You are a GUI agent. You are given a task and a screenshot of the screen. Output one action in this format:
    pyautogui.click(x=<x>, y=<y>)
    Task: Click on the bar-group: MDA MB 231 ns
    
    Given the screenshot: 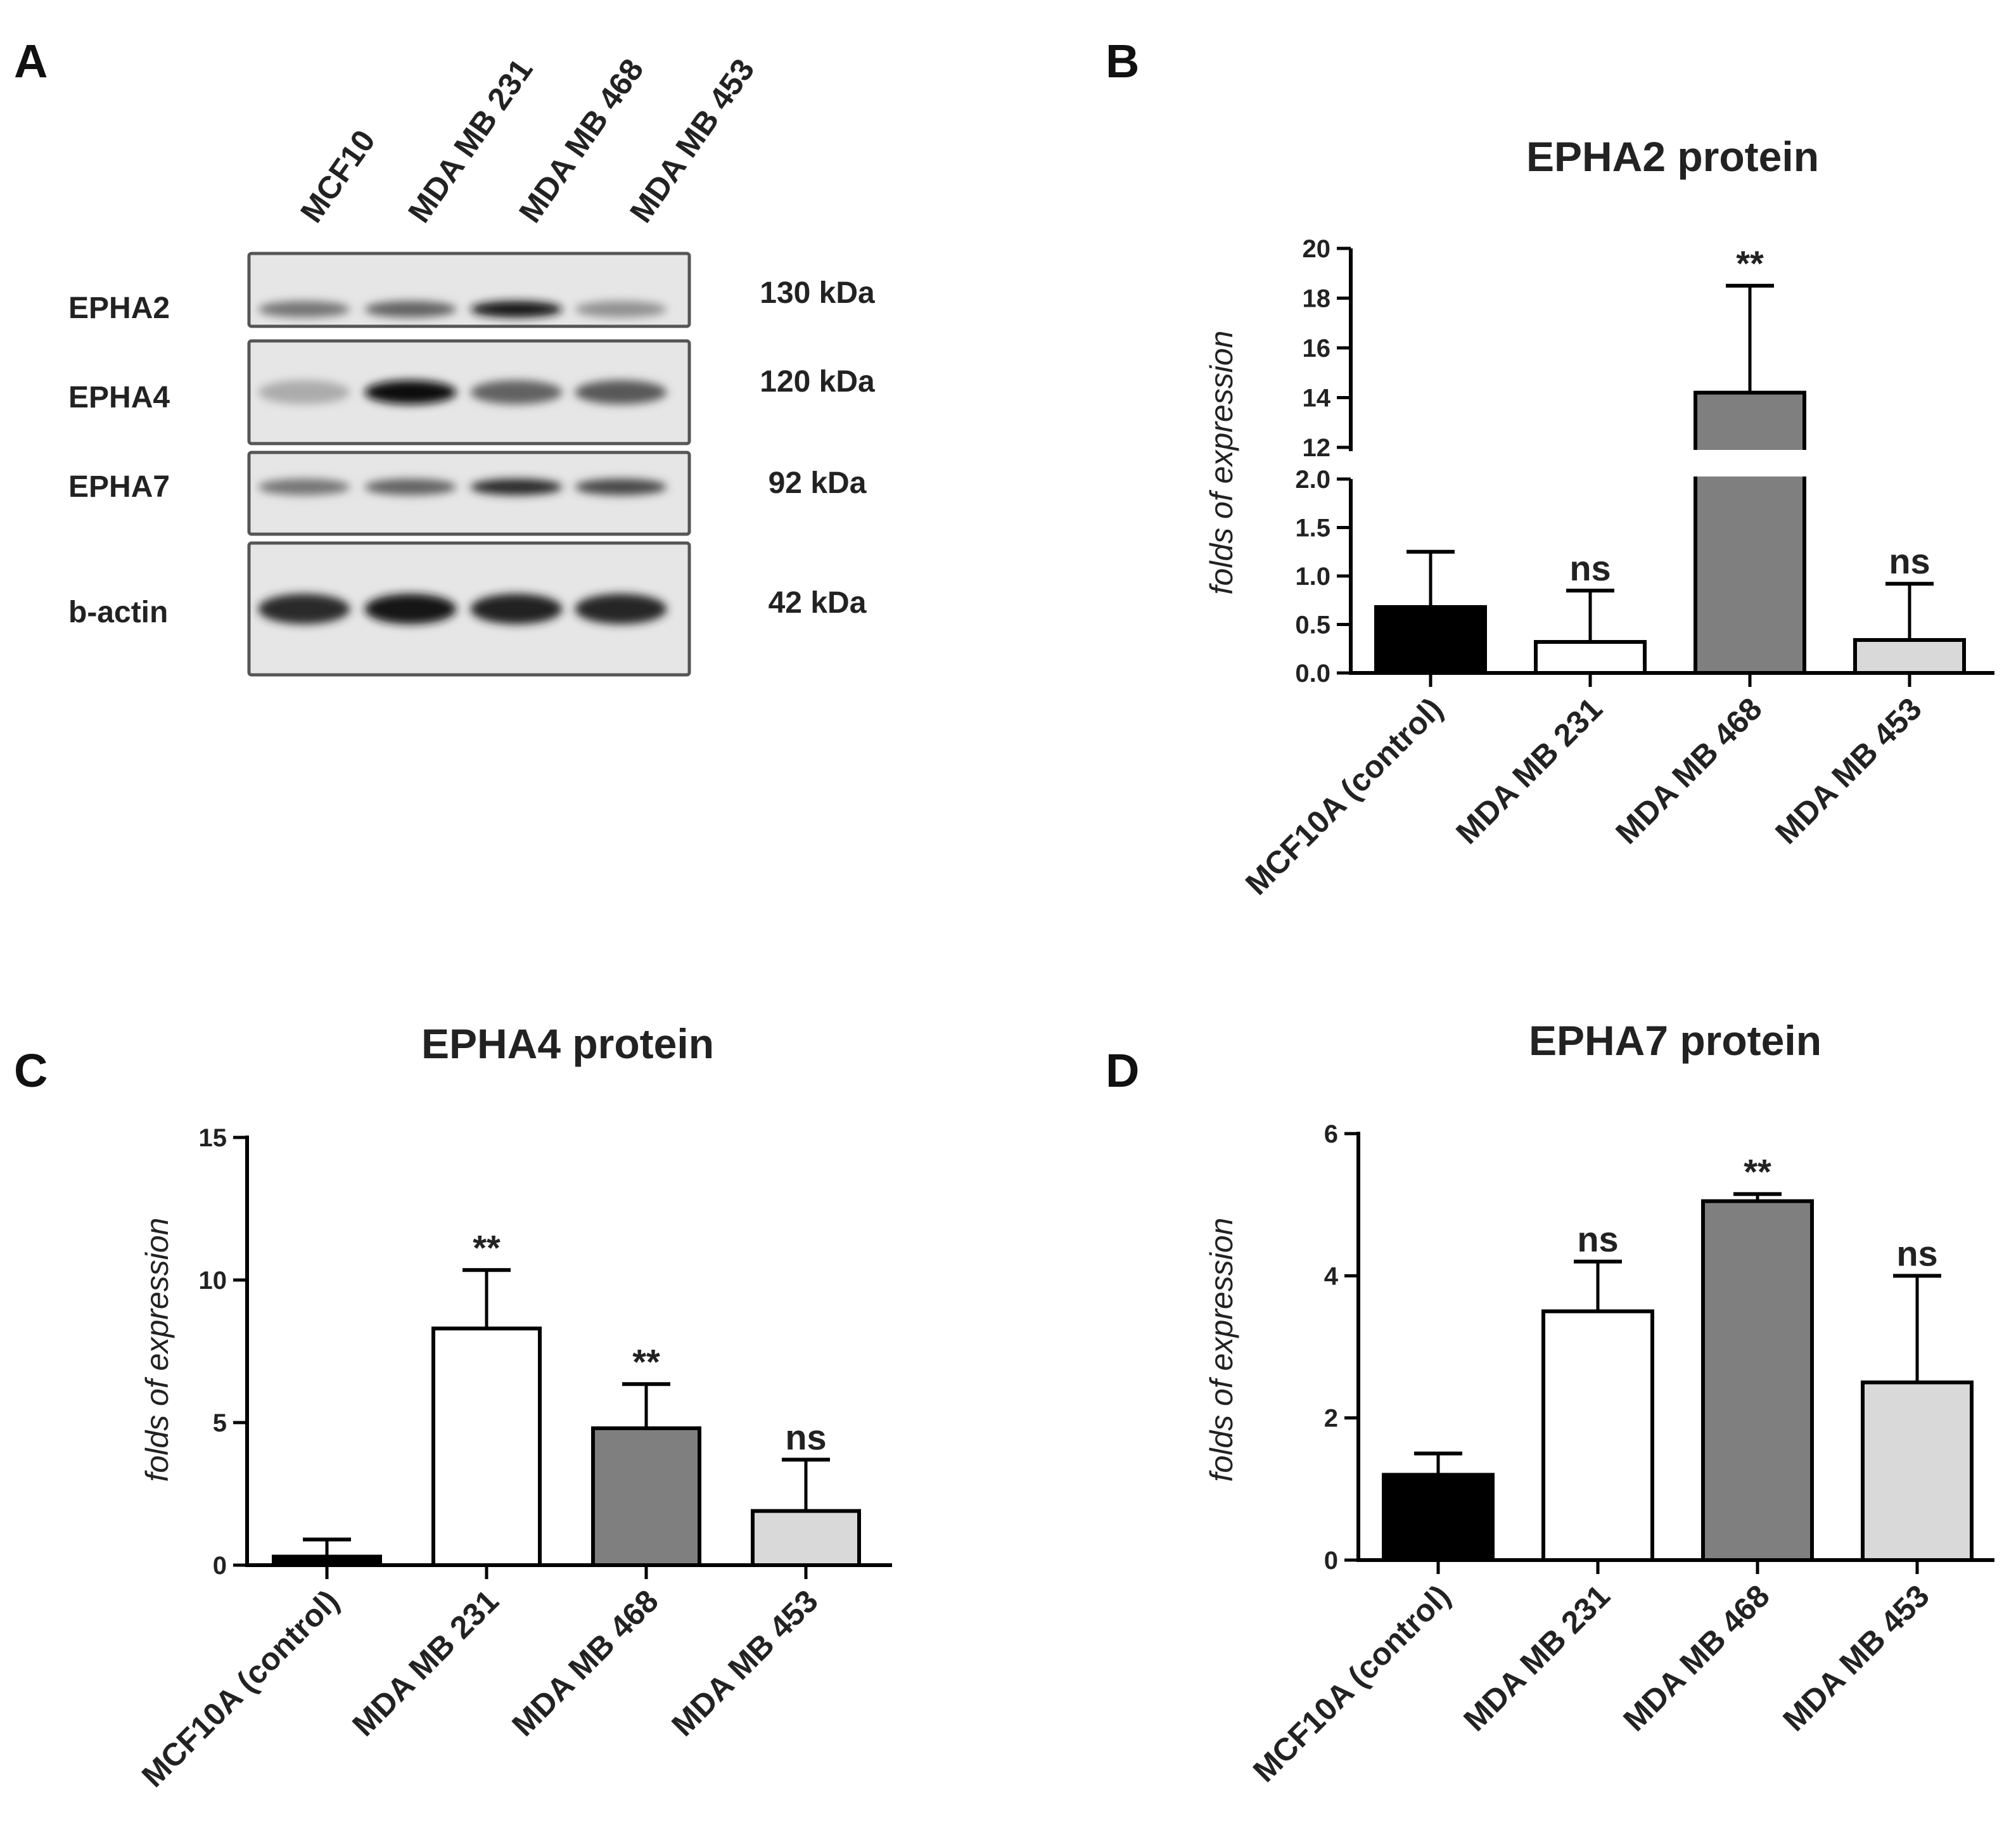 What is the action you would take?
    pyautogui.click(x=1548, y=699)
    